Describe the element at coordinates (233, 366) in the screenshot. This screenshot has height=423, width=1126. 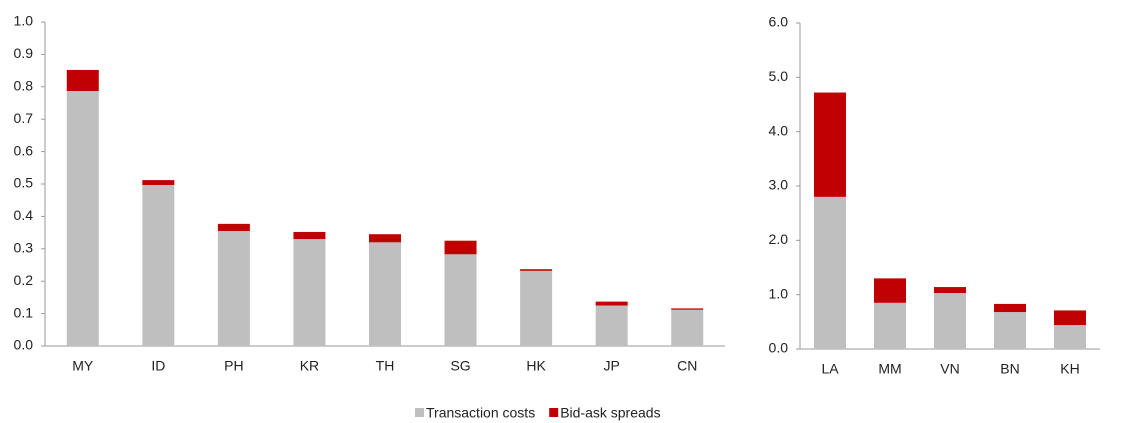
I see `x-tick-label: PH` at that location.